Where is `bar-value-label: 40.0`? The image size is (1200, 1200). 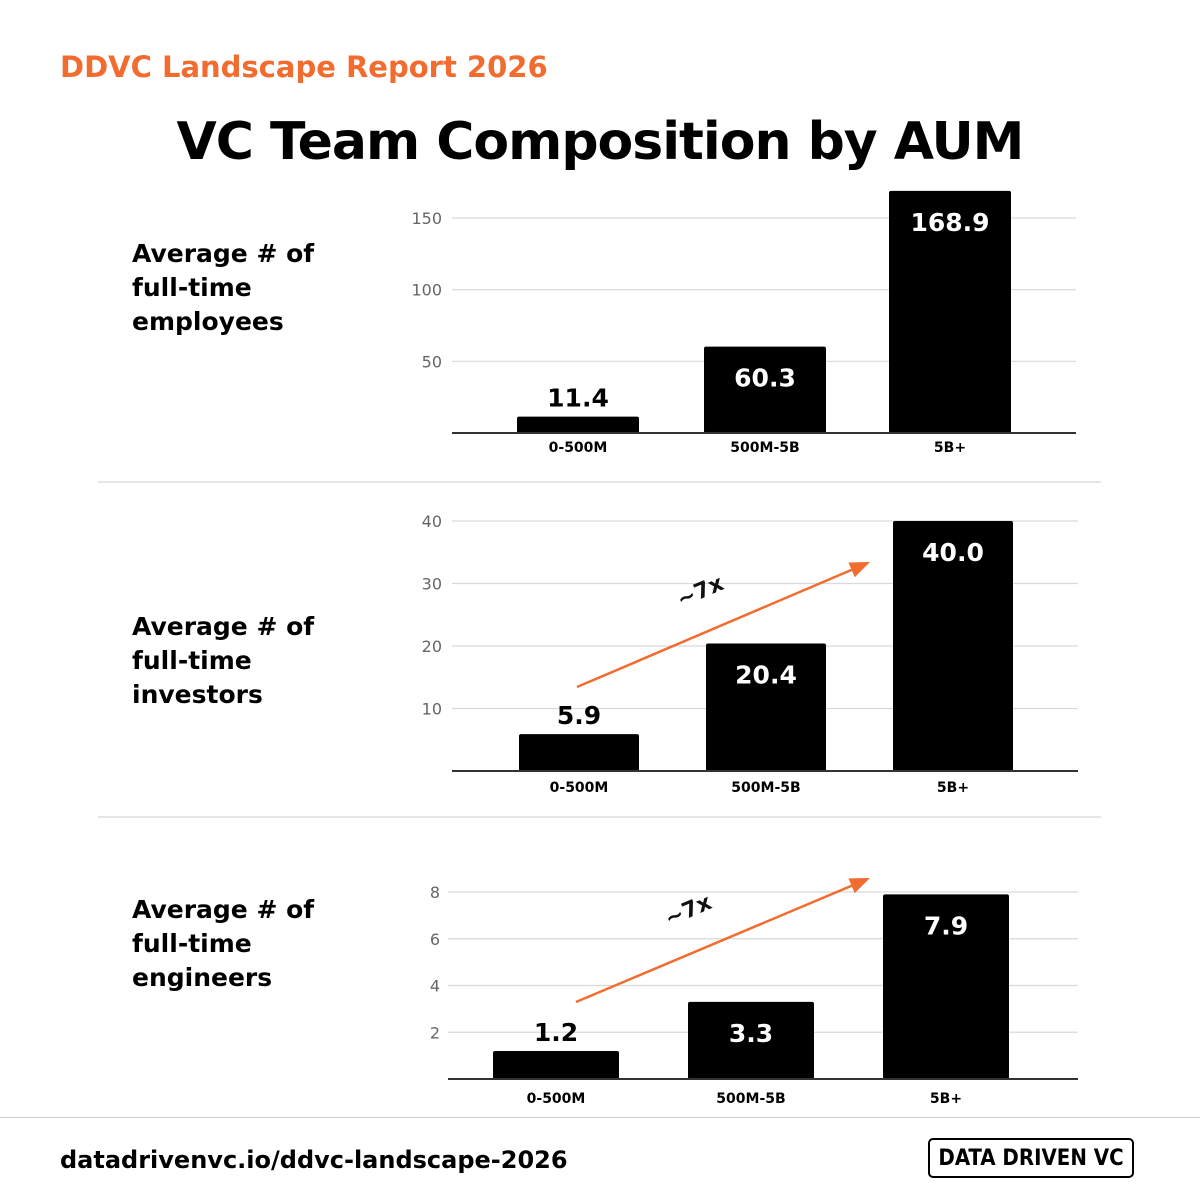 bar-value-label: 40.0 is located at coordinates (953, 552).